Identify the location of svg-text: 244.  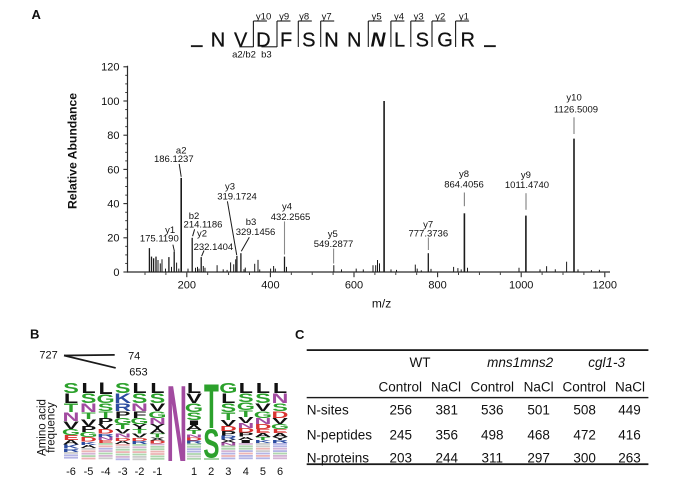
(447, 457).